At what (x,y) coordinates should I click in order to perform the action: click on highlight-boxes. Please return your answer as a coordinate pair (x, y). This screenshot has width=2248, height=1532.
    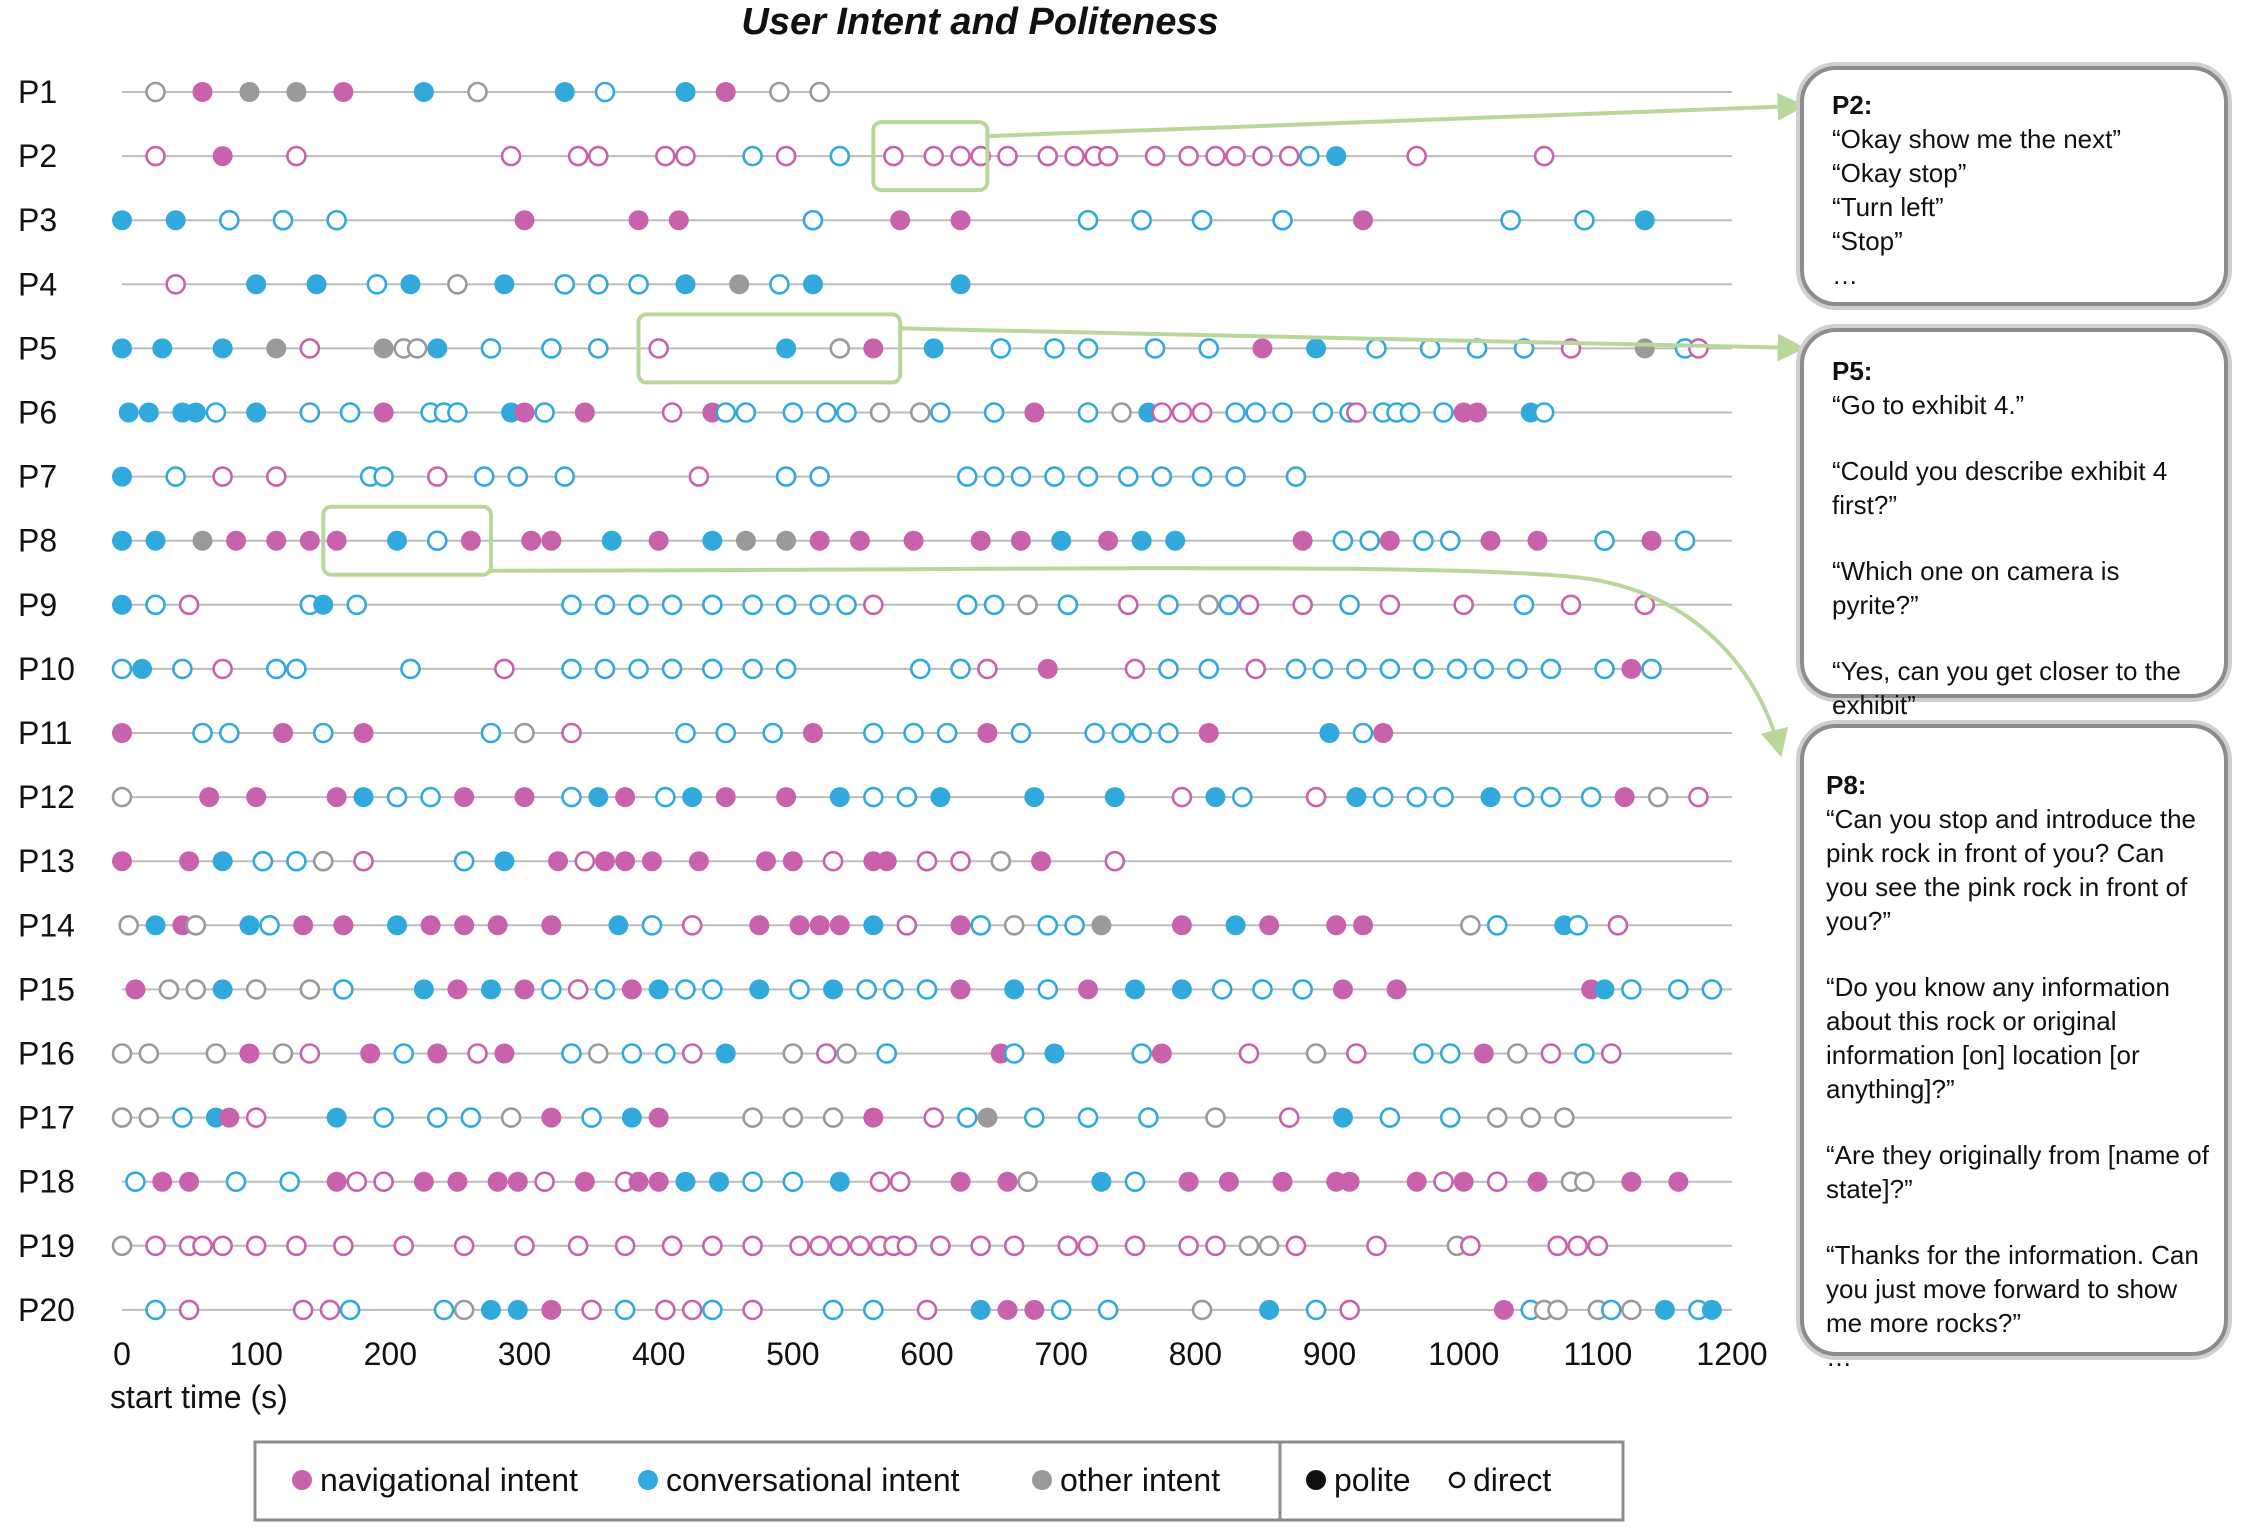
    Looking at the image, I should click on (655, 348).